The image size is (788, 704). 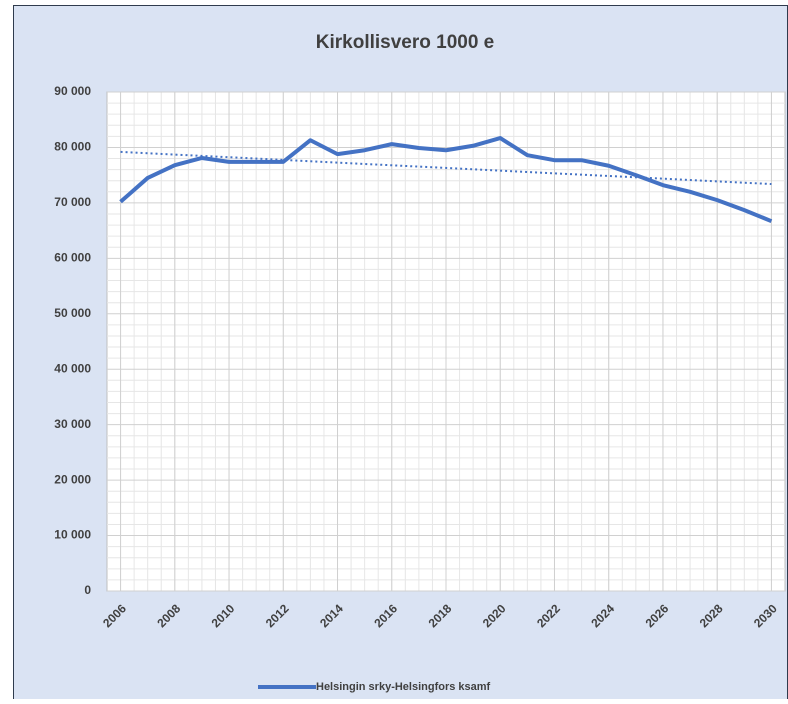 What do you see at coordinates (72, 535) in the screenshot?
I see `y-tick-label: 10 000` at bounding box center [72, 535].